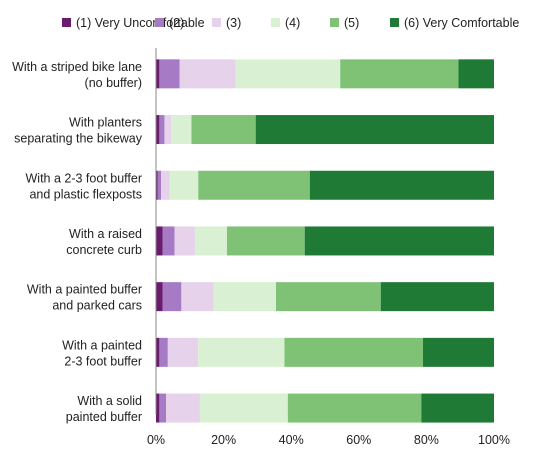 This screenshot has width=540, height=463. What do you see at coordinates (103, 361) in the screenshot?
I see `category-label-line: 2-3 foot buffer` at bounding box center [103, 361].